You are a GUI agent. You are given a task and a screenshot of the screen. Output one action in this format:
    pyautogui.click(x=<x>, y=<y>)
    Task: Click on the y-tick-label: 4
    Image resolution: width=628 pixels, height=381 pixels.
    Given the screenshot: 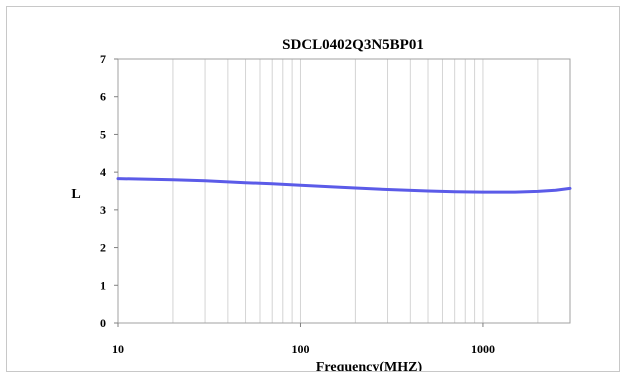 What is the action you would take?
    pyautogui.click(x=103, y=172)
    